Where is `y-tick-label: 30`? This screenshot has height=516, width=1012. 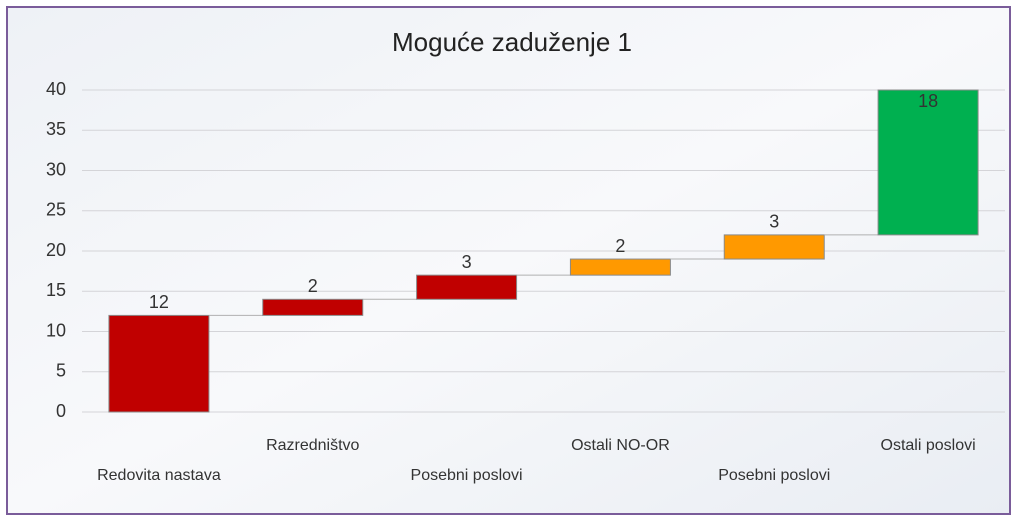 y-tick-label: 30 is located at coordinates (56, 169).